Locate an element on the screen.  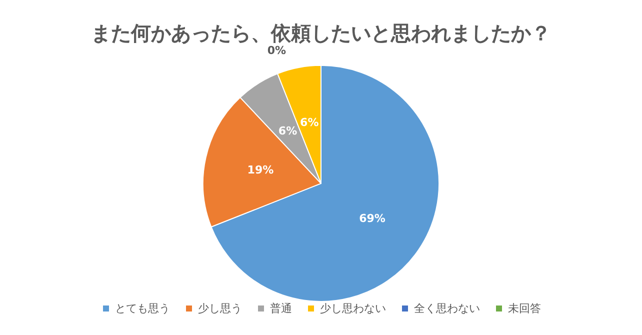
legend-label: 普通 is located at coordinates (281, 308).